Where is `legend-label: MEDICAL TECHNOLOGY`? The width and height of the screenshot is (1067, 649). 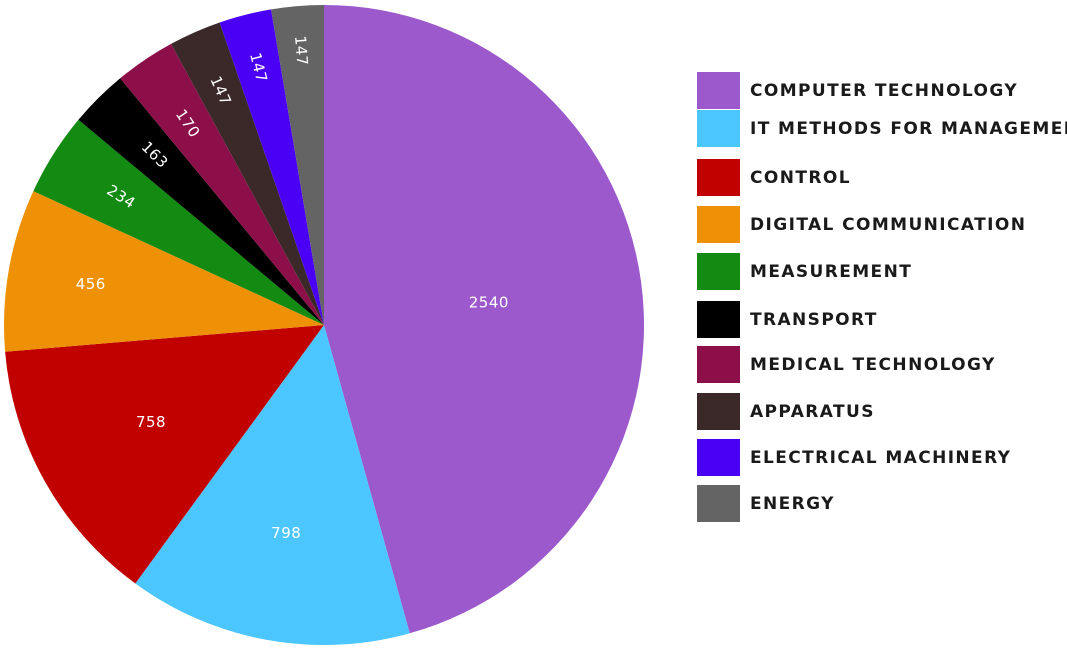
legend-label: MEDICAL TECHNOLOGY is located at coordinates (873, 365).